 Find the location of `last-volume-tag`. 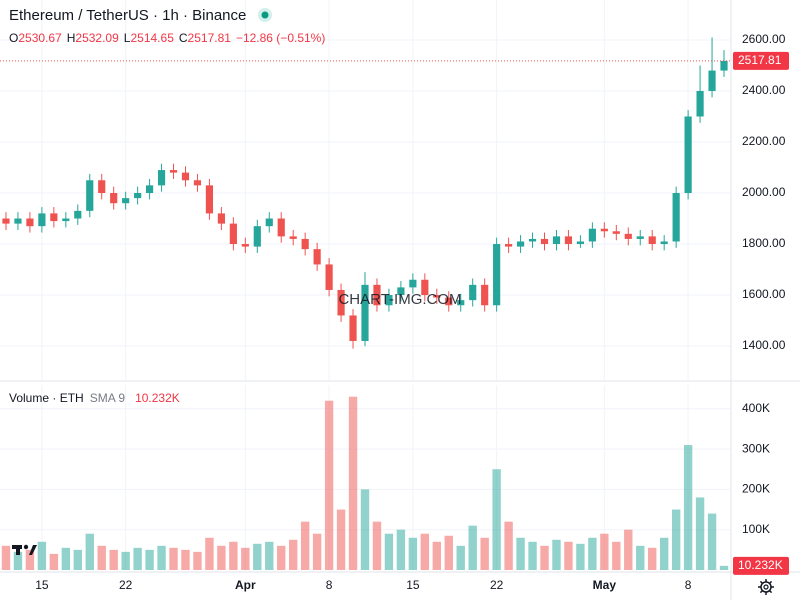

last-volume-tag is located at coordinates (761, 565).